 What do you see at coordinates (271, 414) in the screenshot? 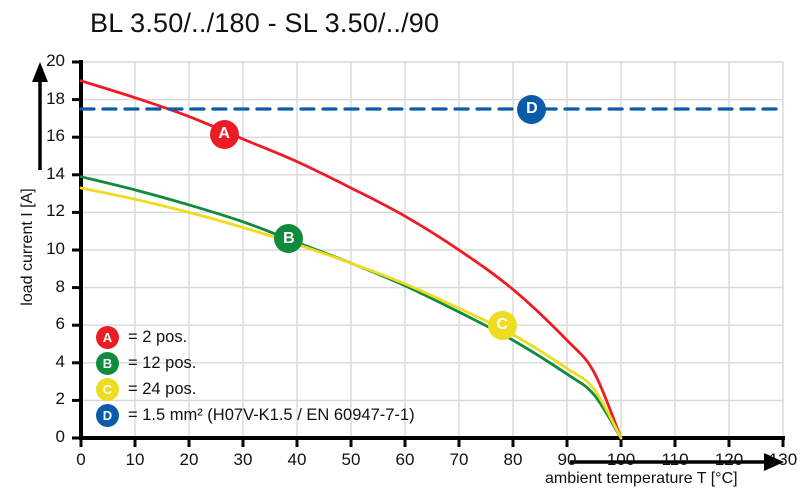
I see `legend-label-d: = 1.5 mm² (H07V-K1.5 / EN 60947-7-1)` at bounding box center [271, 414].